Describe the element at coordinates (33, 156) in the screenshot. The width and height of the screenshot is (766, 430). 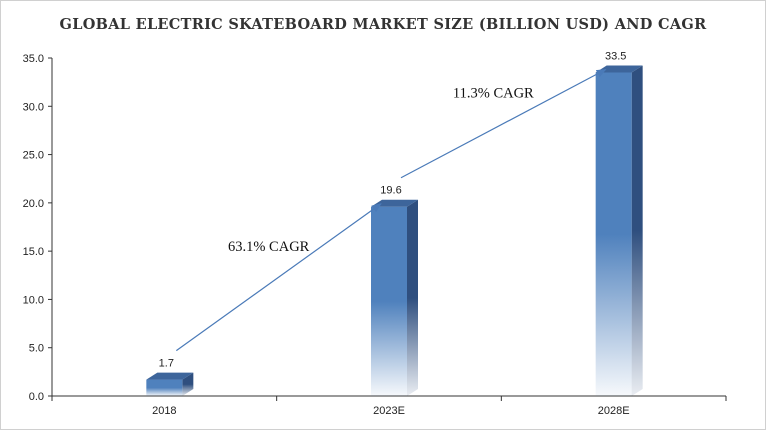
I see `y-tick-label: 25.0` at that location.